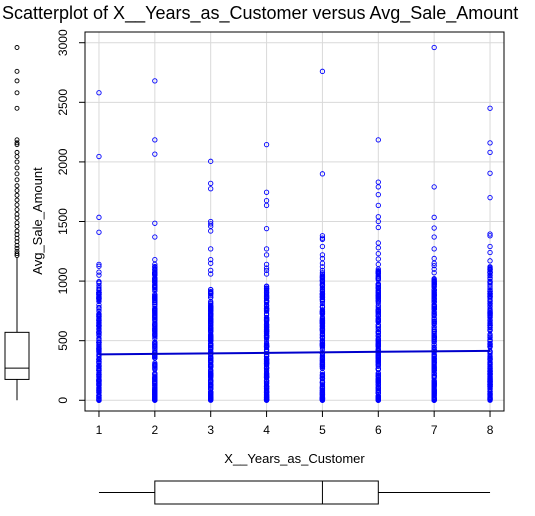 The height and width of the screenshot is (516, 535). Describe the element at coordinates (17, 223) in the screenshot. I see `marginal-y-boxplot` at that location.